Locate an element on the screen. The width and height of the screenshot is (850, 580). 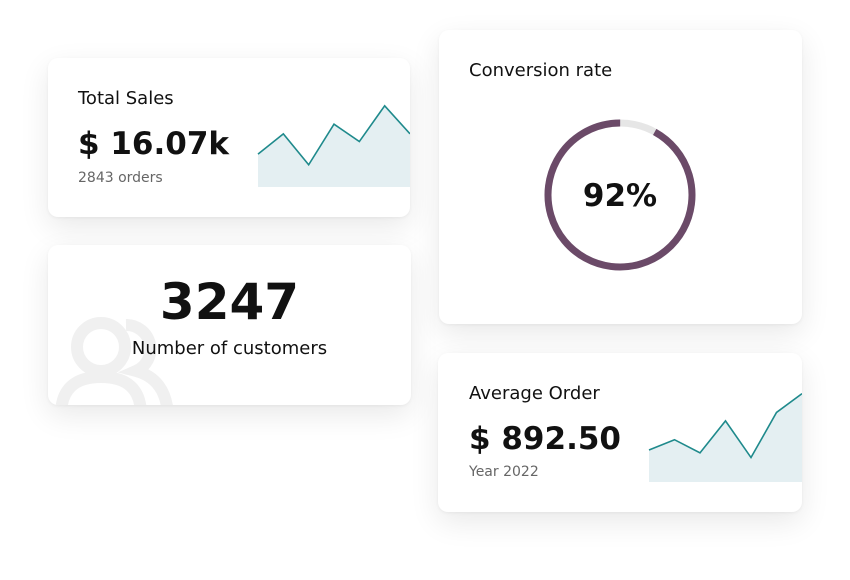
donut-label: 92% is located at coordinates (620, 196).